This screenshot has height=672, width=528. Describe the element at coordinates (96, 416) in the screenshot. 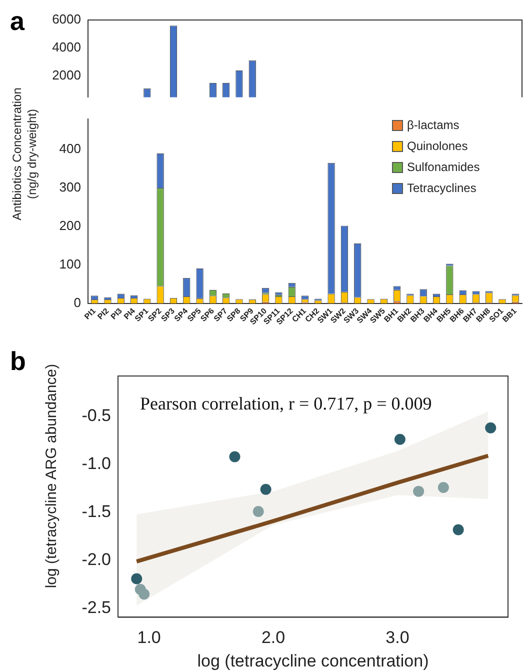

I see `y-tick-label: -0.5` at that location.